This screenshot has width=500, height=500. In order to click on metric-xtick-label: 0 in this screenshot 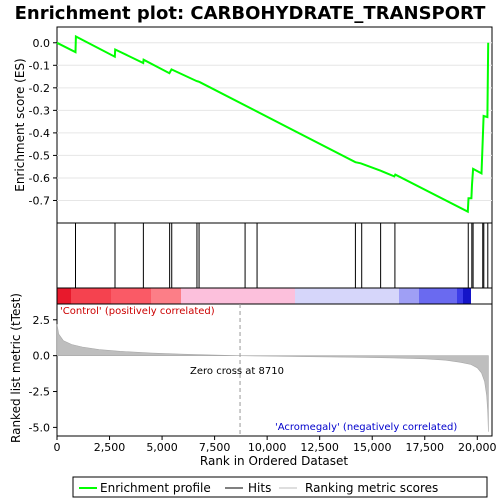, I will do `click(57, 447)`.